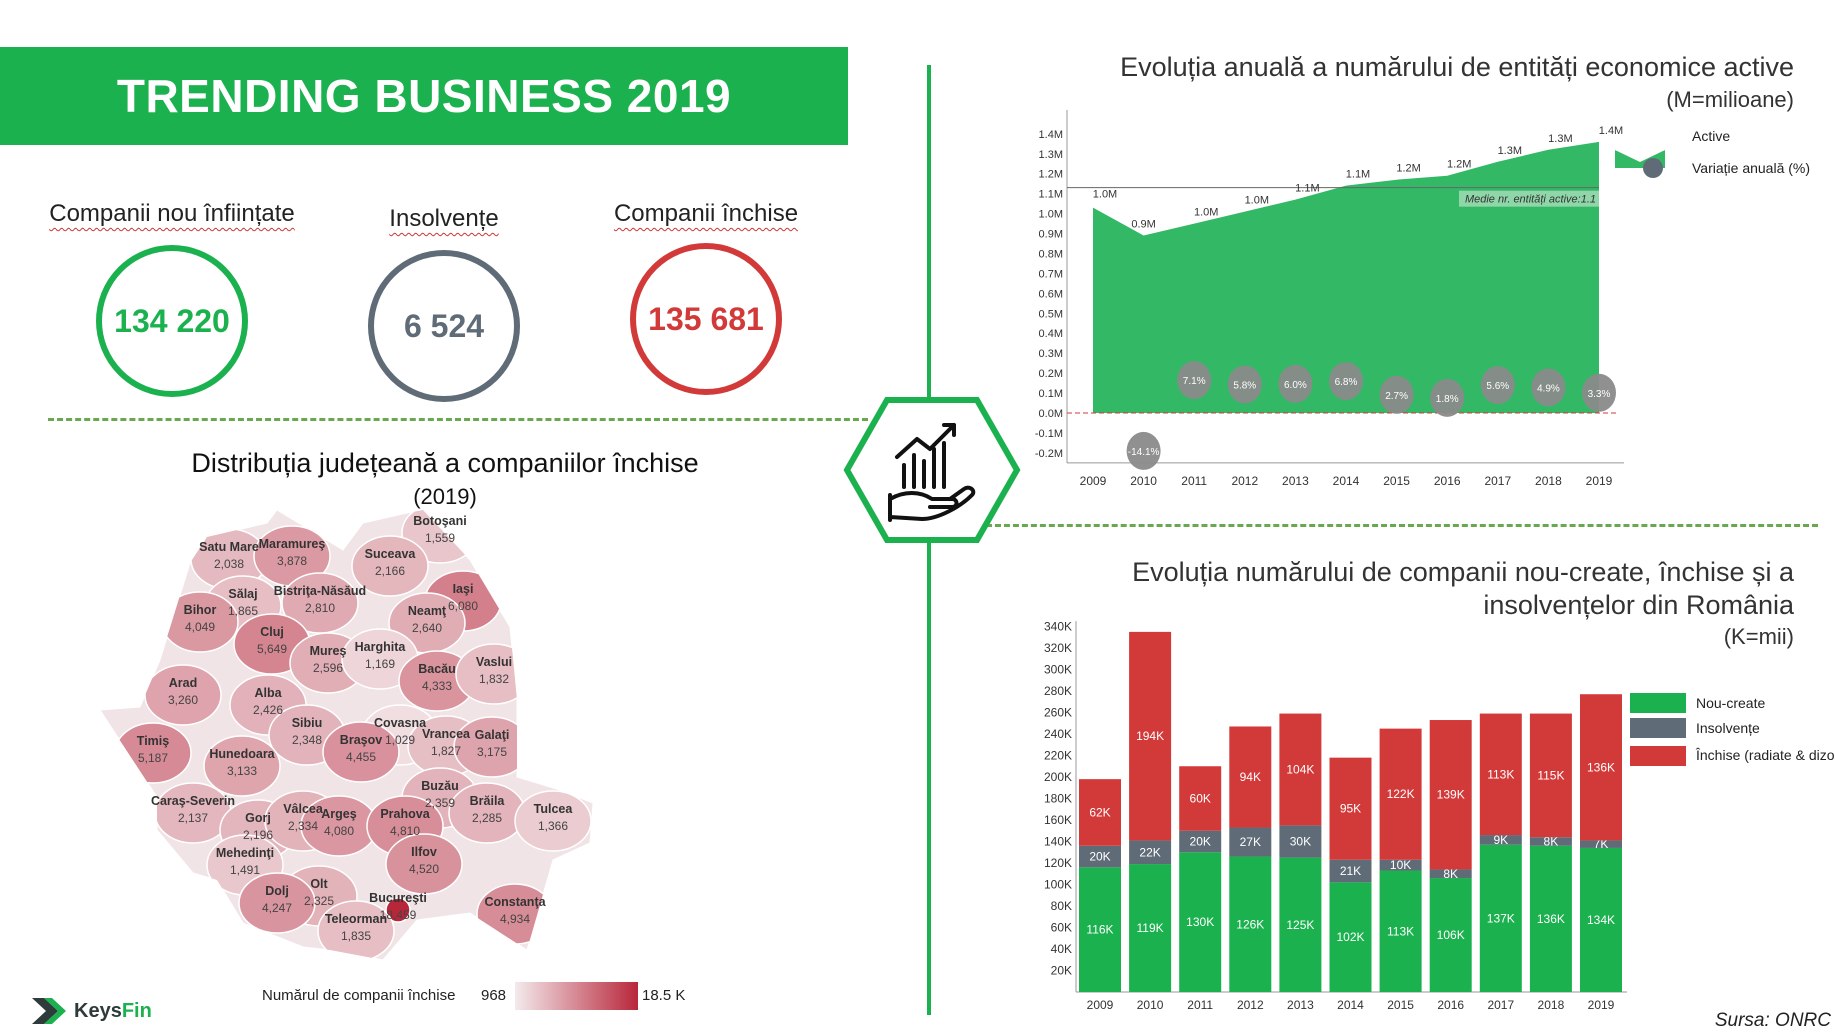 This screenshot has height=1032, width=1835. I want to click on county-name: Neamţ, so click(427, 611).